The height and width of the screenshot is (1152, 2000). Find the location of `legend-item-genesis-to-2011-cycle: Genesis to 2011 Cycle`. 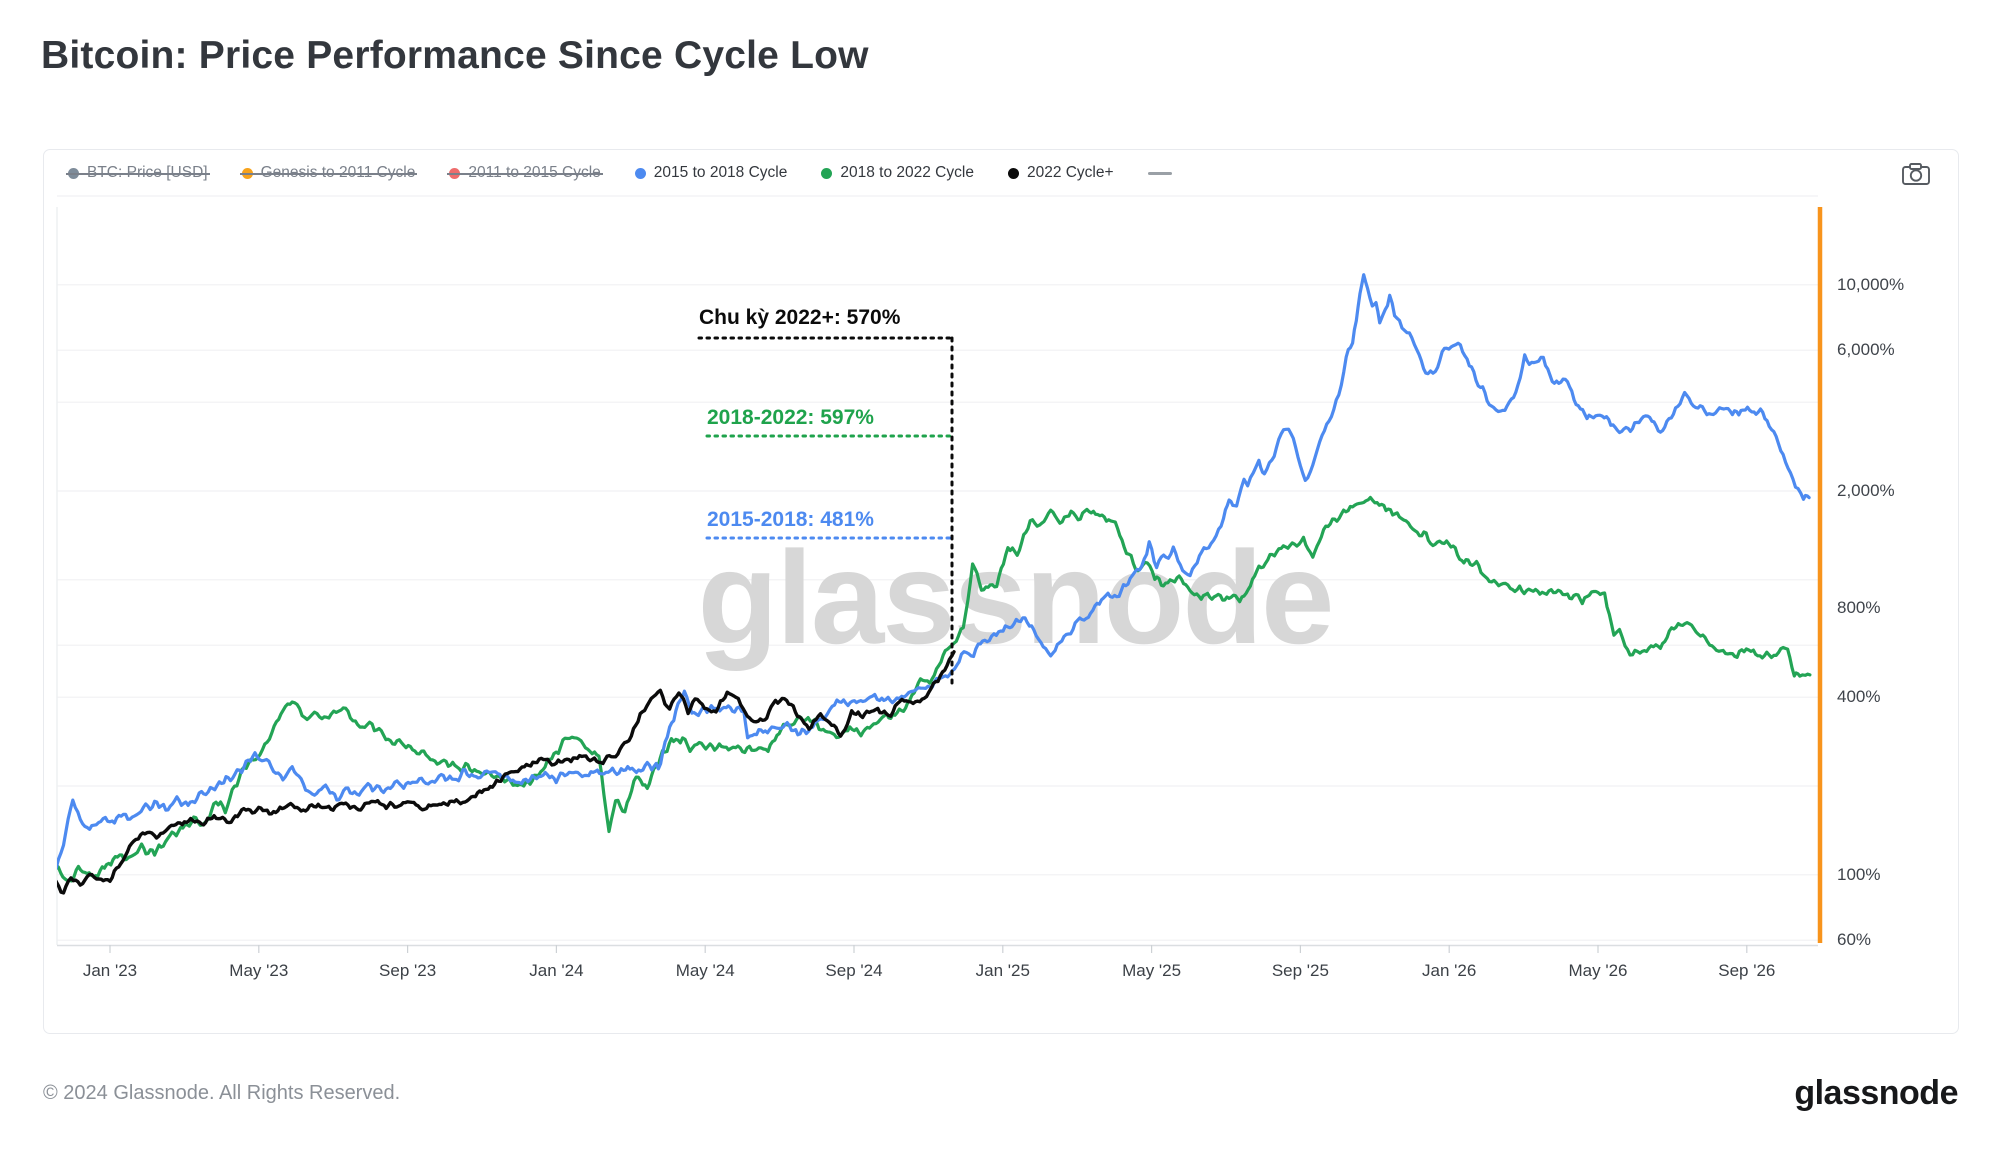

legend-item-genesis-to-2011-cycle: Genesis to 2011 Cycle is located at coordinates (328, 173).